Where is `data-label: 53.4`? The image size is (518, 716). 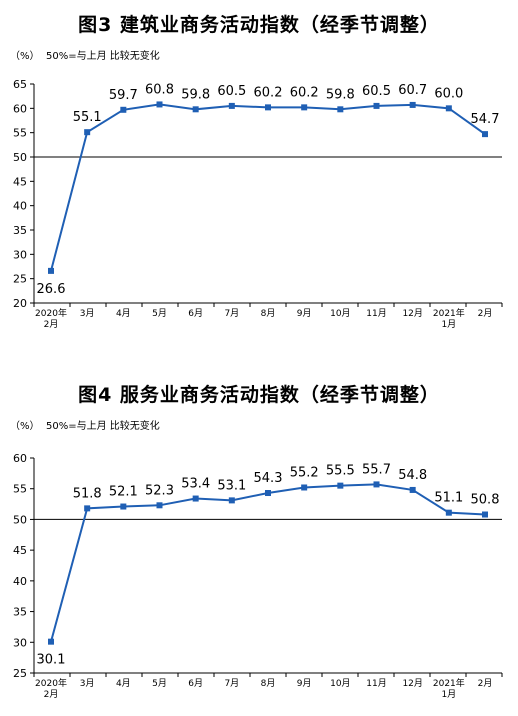 data-label: 53.4 is located at coordinates (195, 484).